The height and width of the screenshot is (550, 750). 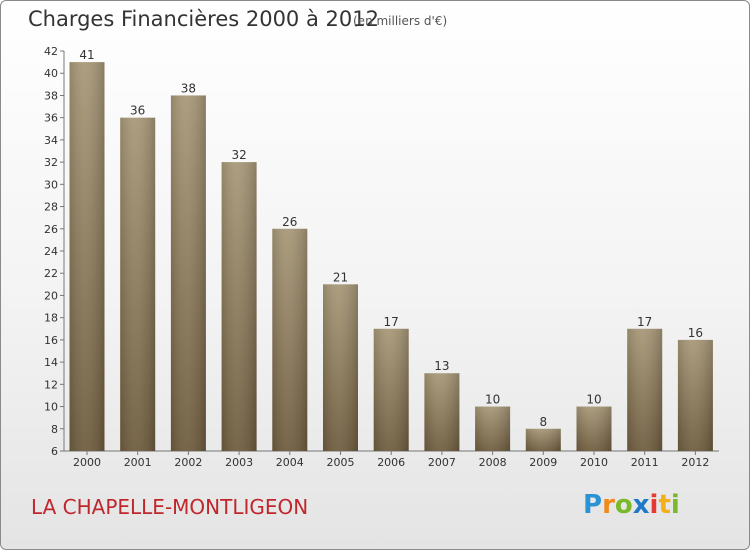 I want to click on x-tick-label: 2009, so click(x=543, y=462).